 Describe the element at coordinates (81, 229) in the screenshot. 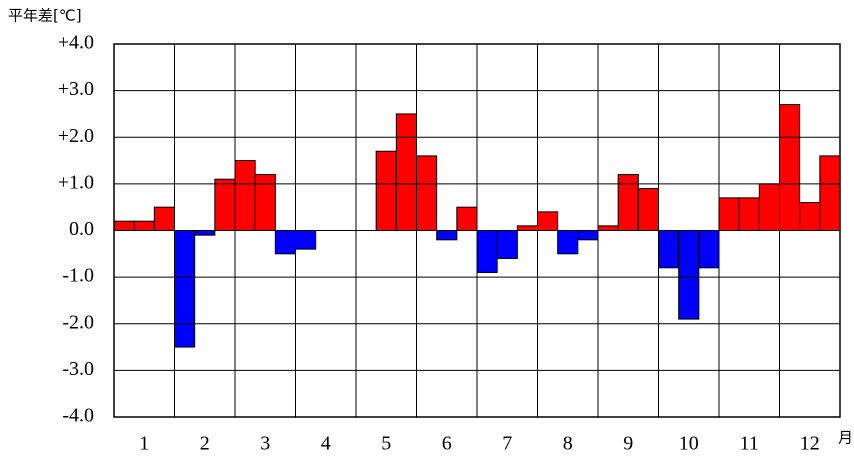

I see `y-tick-label: 0.0` at that location.